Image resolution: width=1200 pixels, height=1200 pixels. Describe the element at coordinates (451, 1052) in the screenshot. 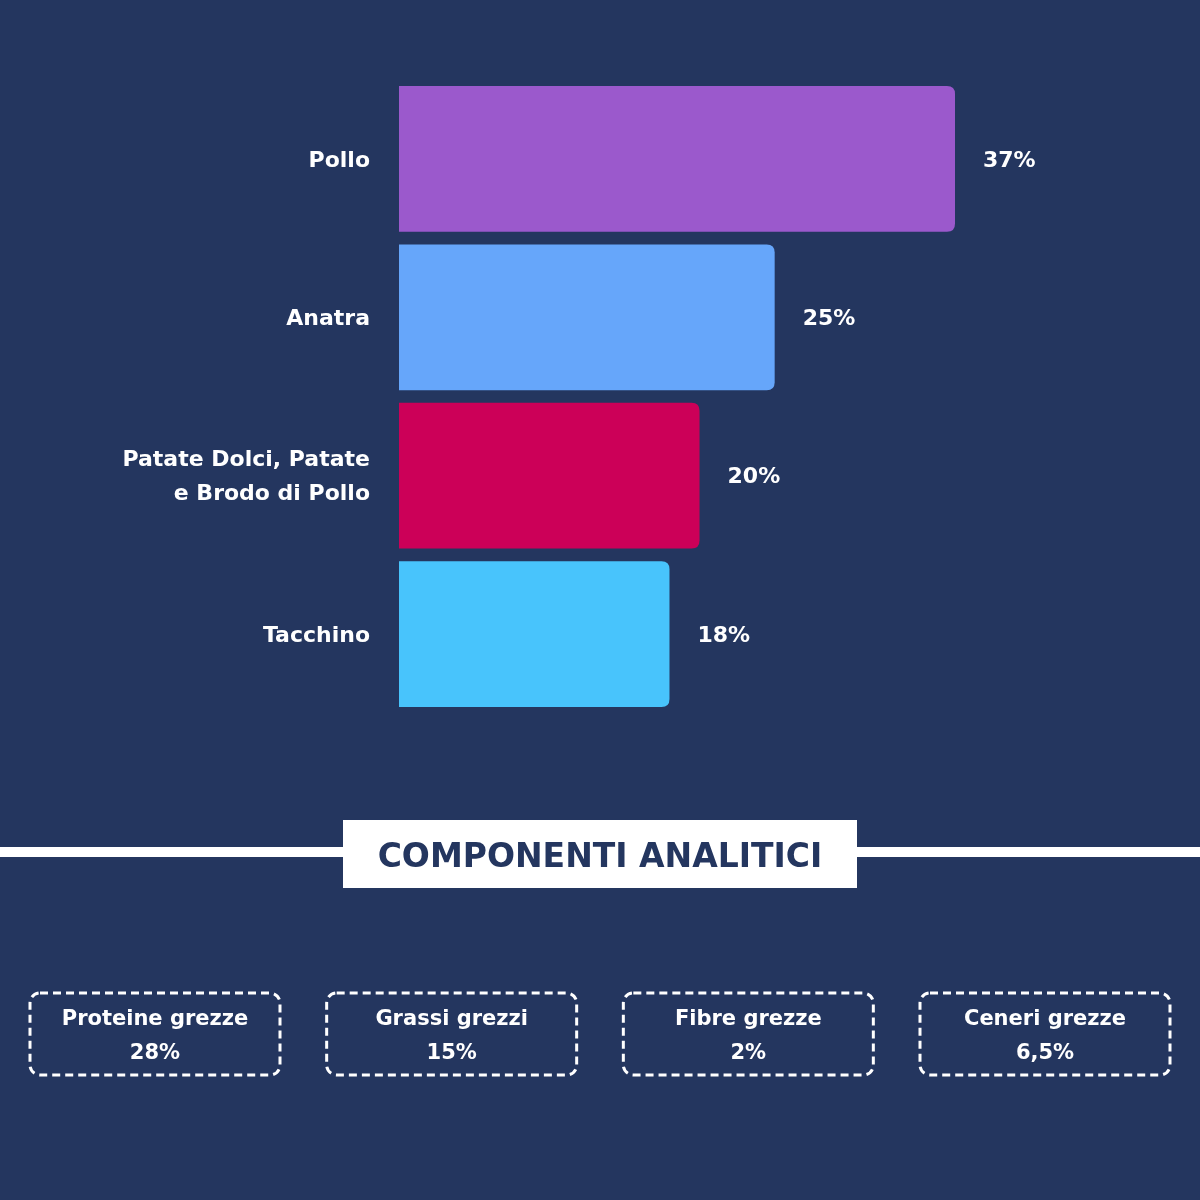

I see `text: 15%` at that location.